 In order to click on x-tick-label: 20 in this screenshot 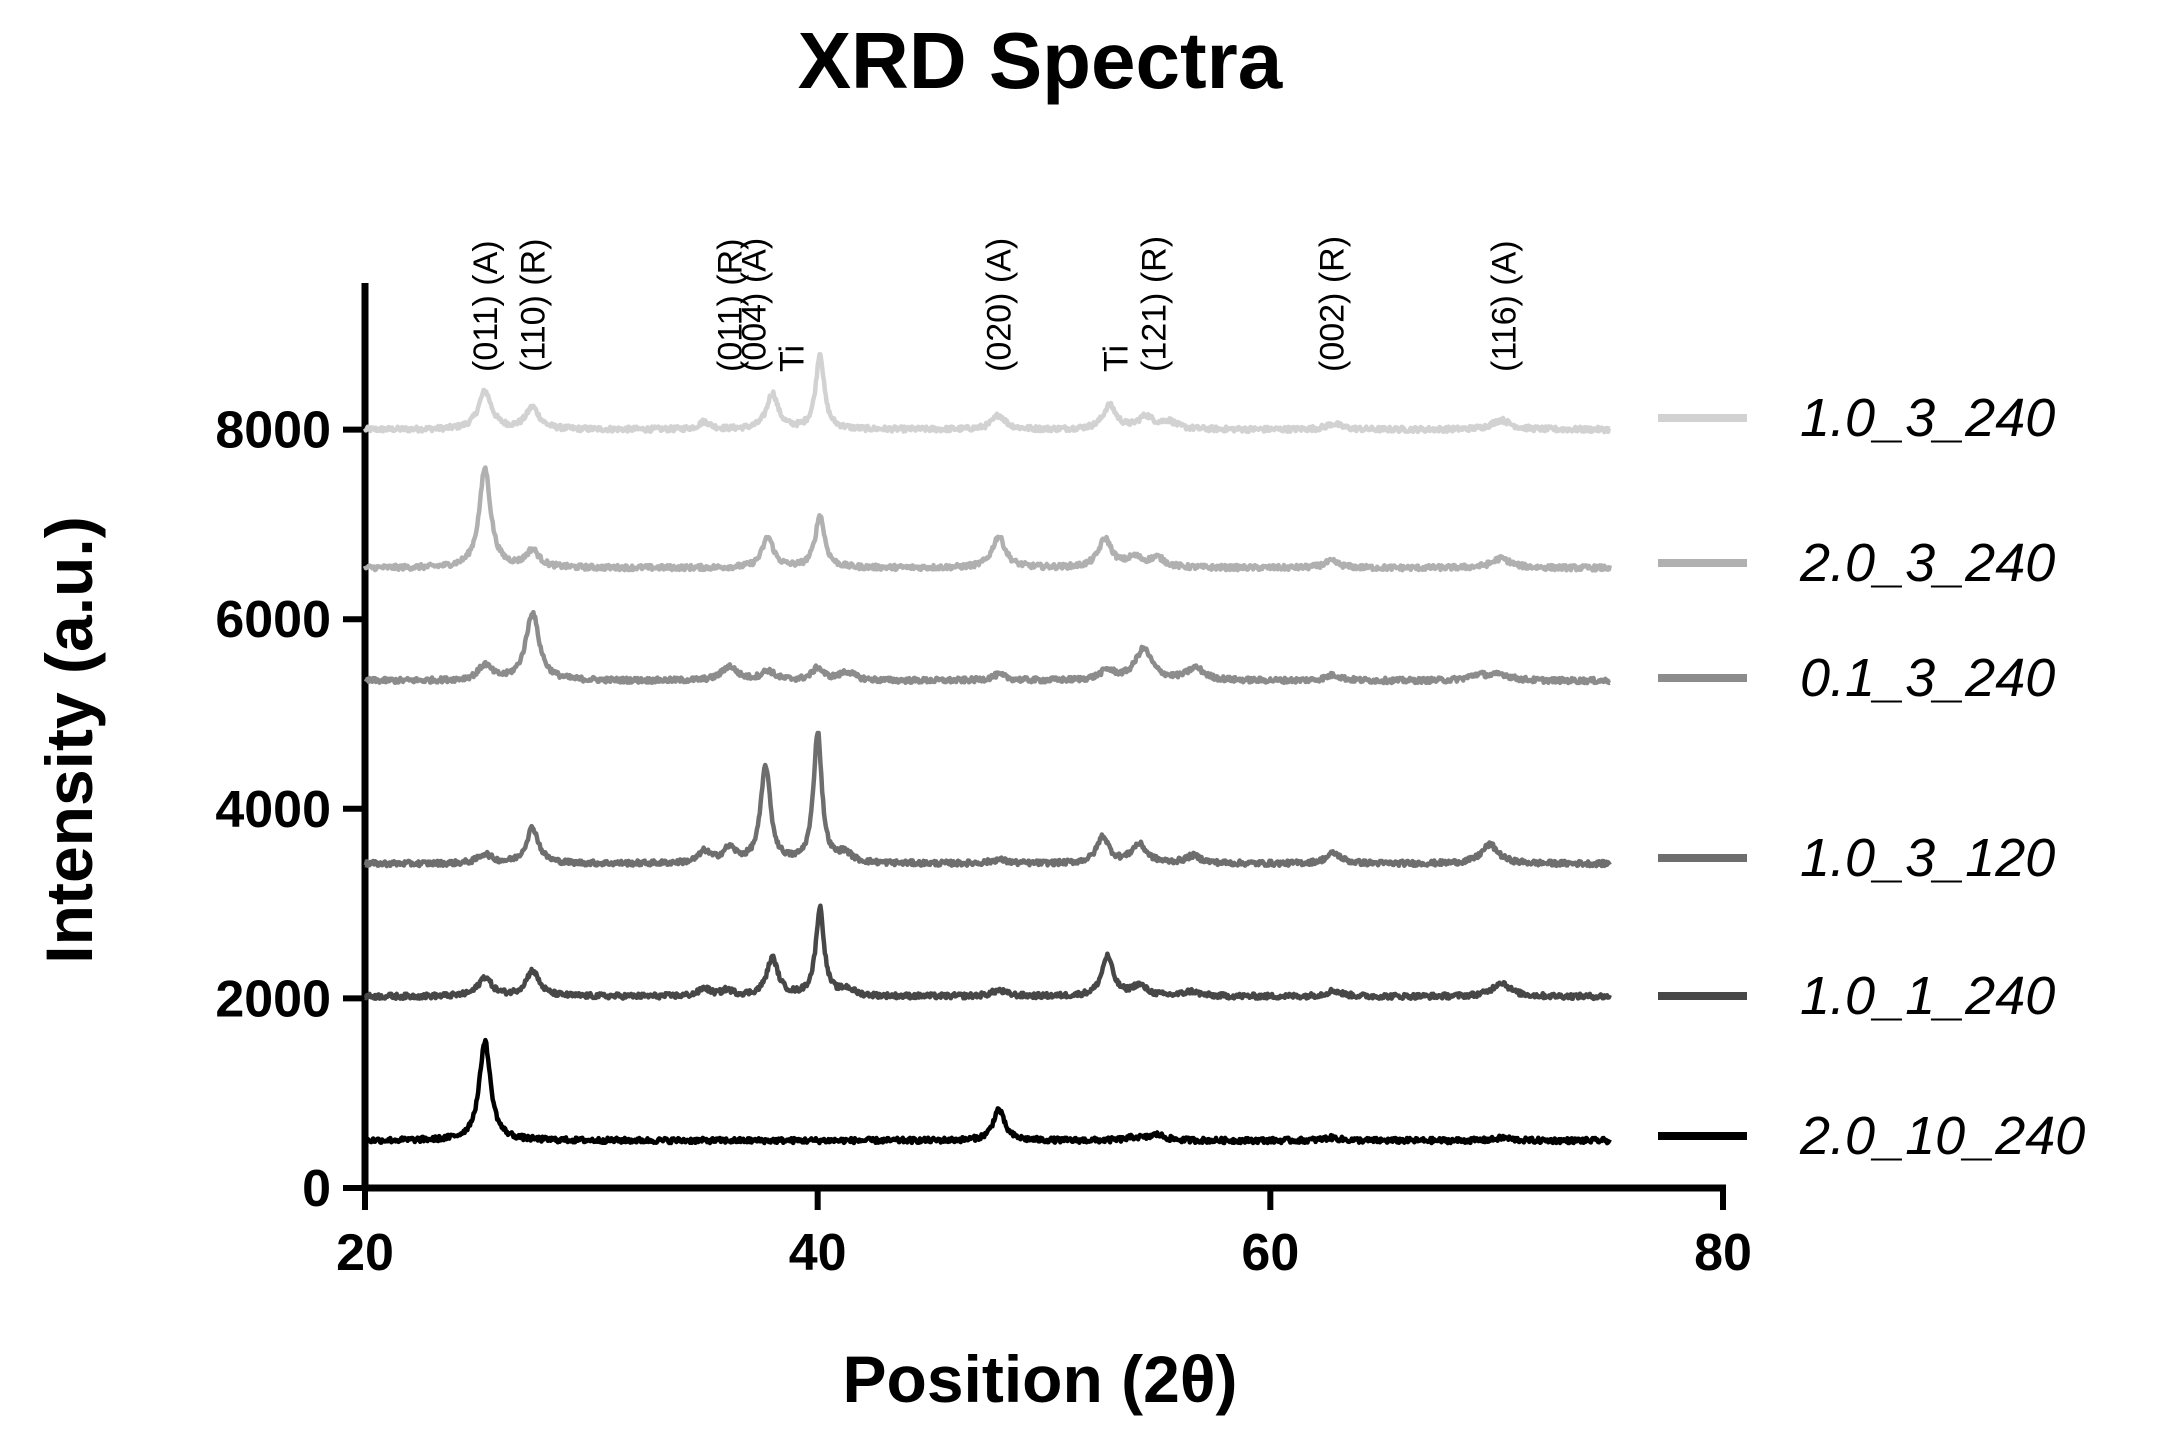, I will do `click(365, 1253)`.